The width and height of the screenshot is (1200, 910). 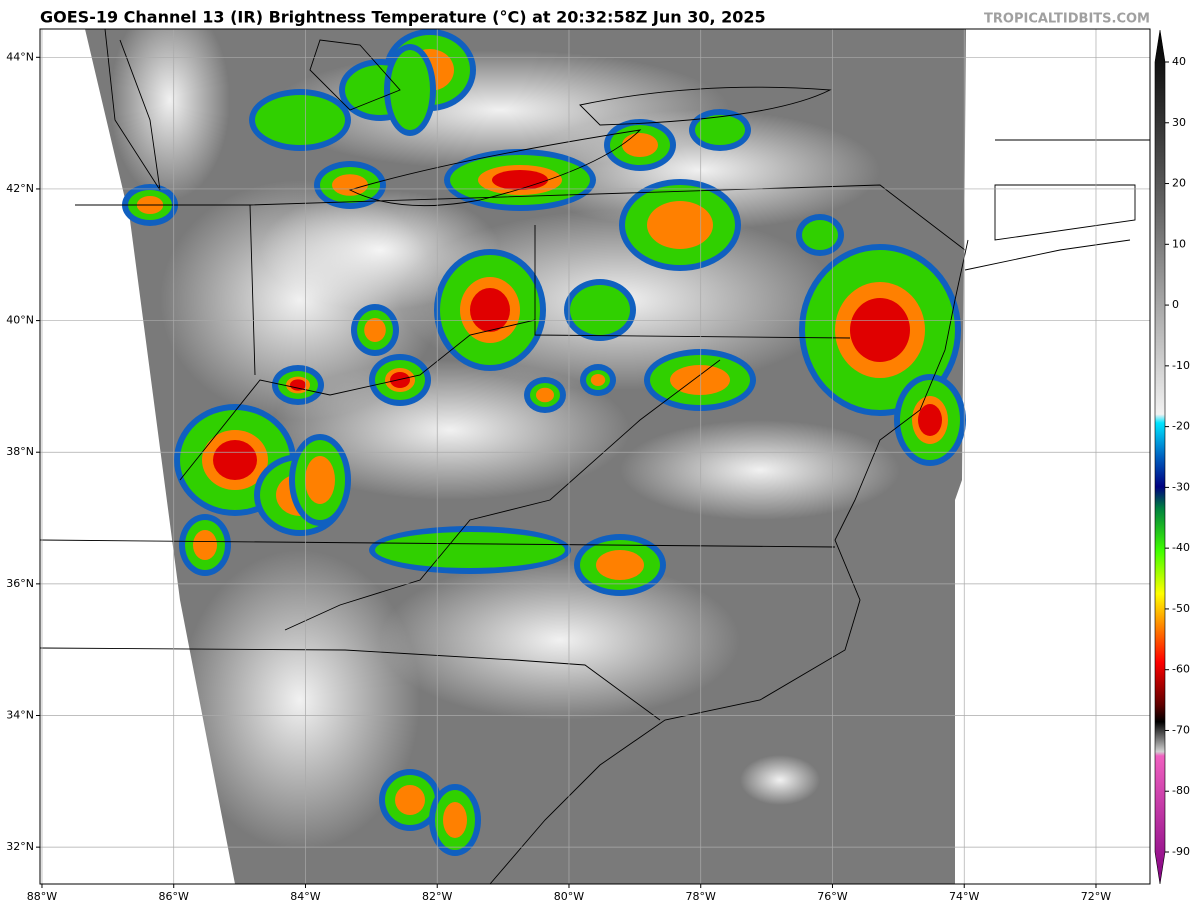 I want to click on colorbar-bar, so click(x=1160, y=457).